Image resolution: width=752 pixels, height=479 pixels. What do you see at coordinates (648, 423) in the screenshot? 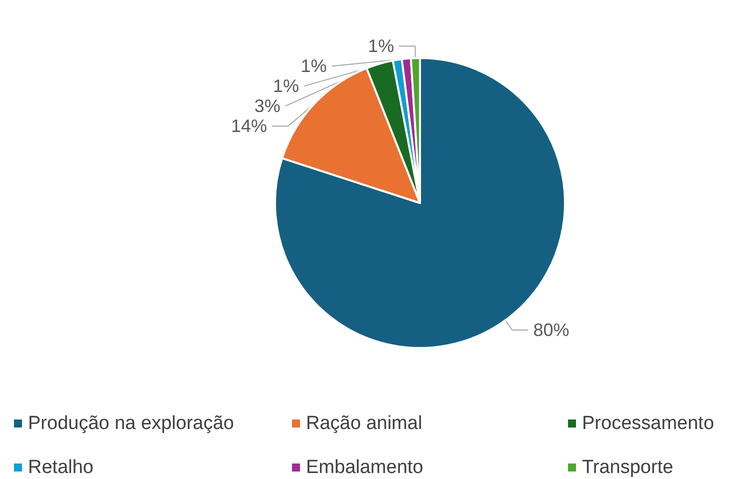
I see `legend-label: Processamento` at bounding box center [648, 423].